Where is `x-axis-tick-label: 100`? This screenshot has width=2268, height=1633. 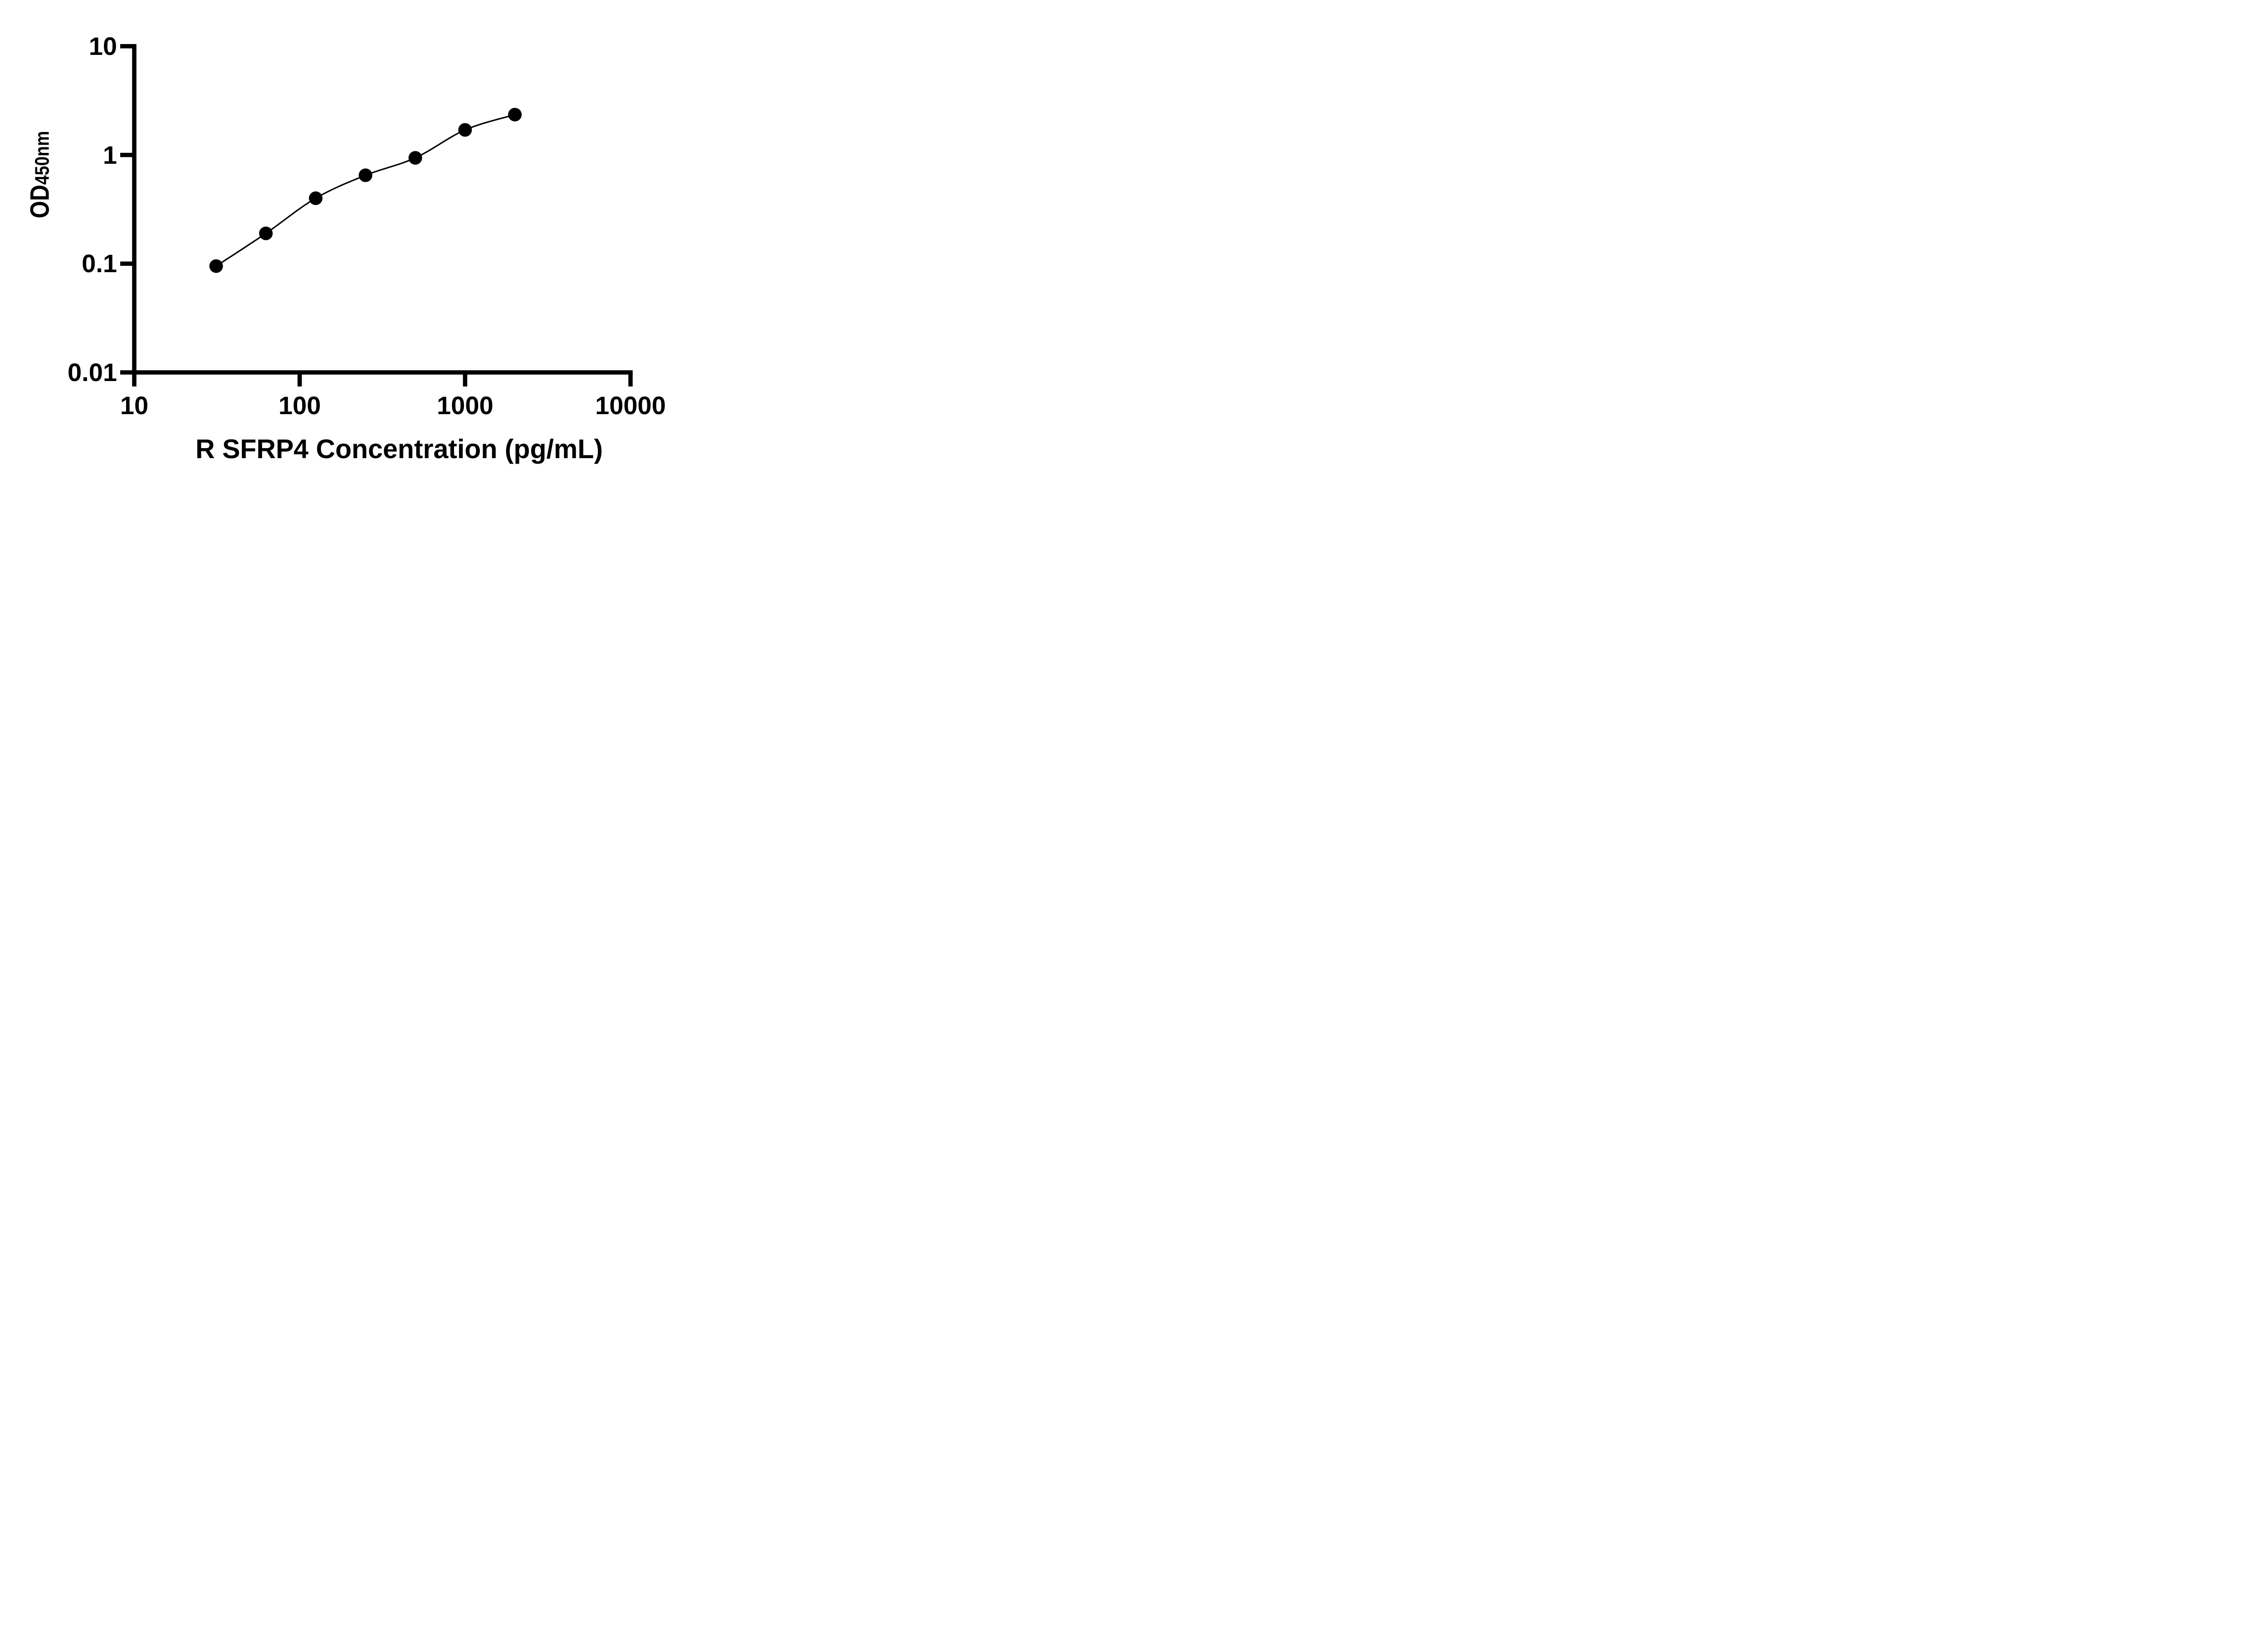
x-axis-tick-label: 100 is located at coordinates (299, 405).